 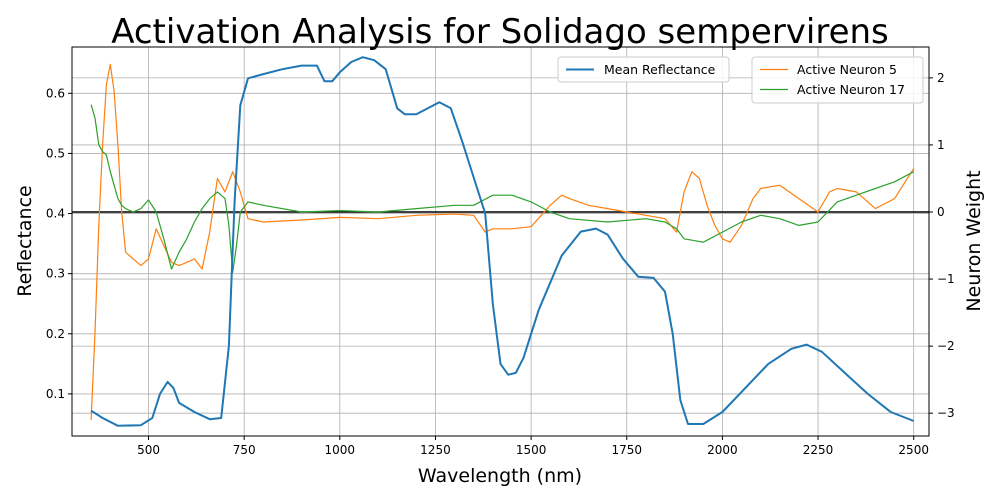 What do you see at coordinates (946, 413) in the screenshot?
I see `y2-tick-label: −3` at bounding box center [946, 413].